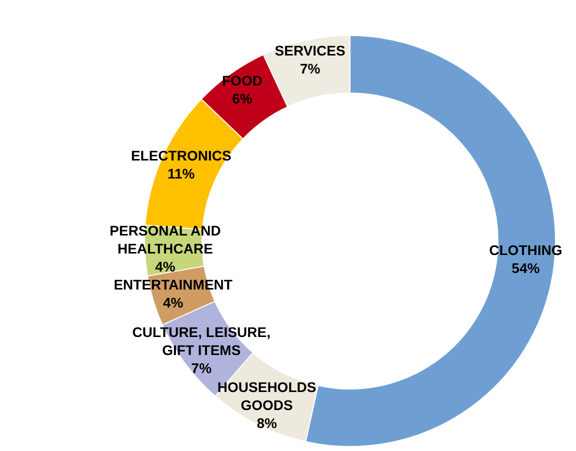  I want to click on slice-label: SERVICES, so click(310, 50).